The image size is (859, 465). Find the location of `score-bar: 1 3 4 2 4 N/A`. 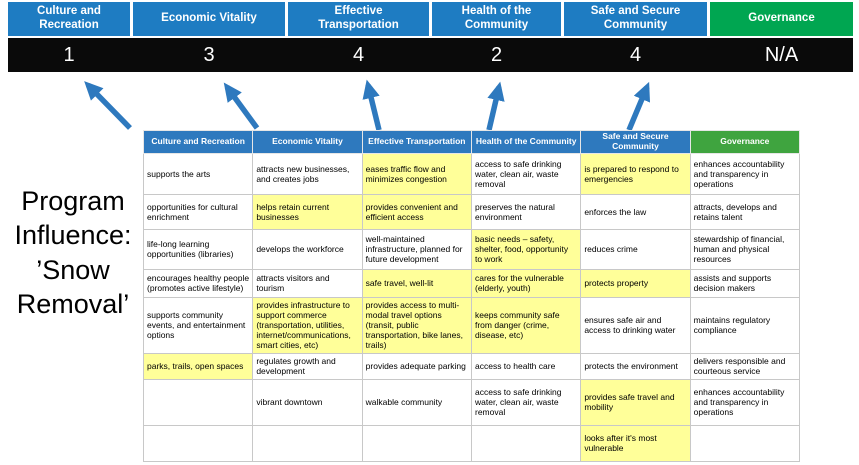

score-bar: 1 3 4 2 4 N/A is located at coordinates (430, 55).